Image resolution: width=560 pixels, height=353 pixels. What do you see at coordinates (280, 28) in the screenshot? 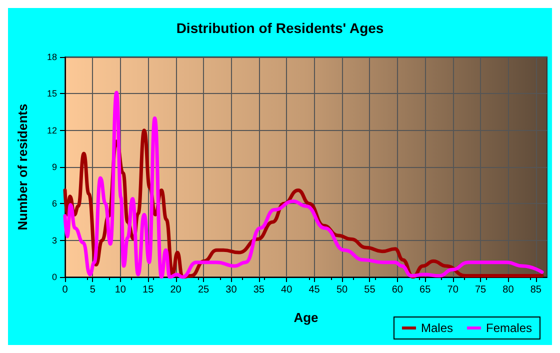
I see `chart-title: Distribution of Residents' Ages` at bounding box center [280, 28].